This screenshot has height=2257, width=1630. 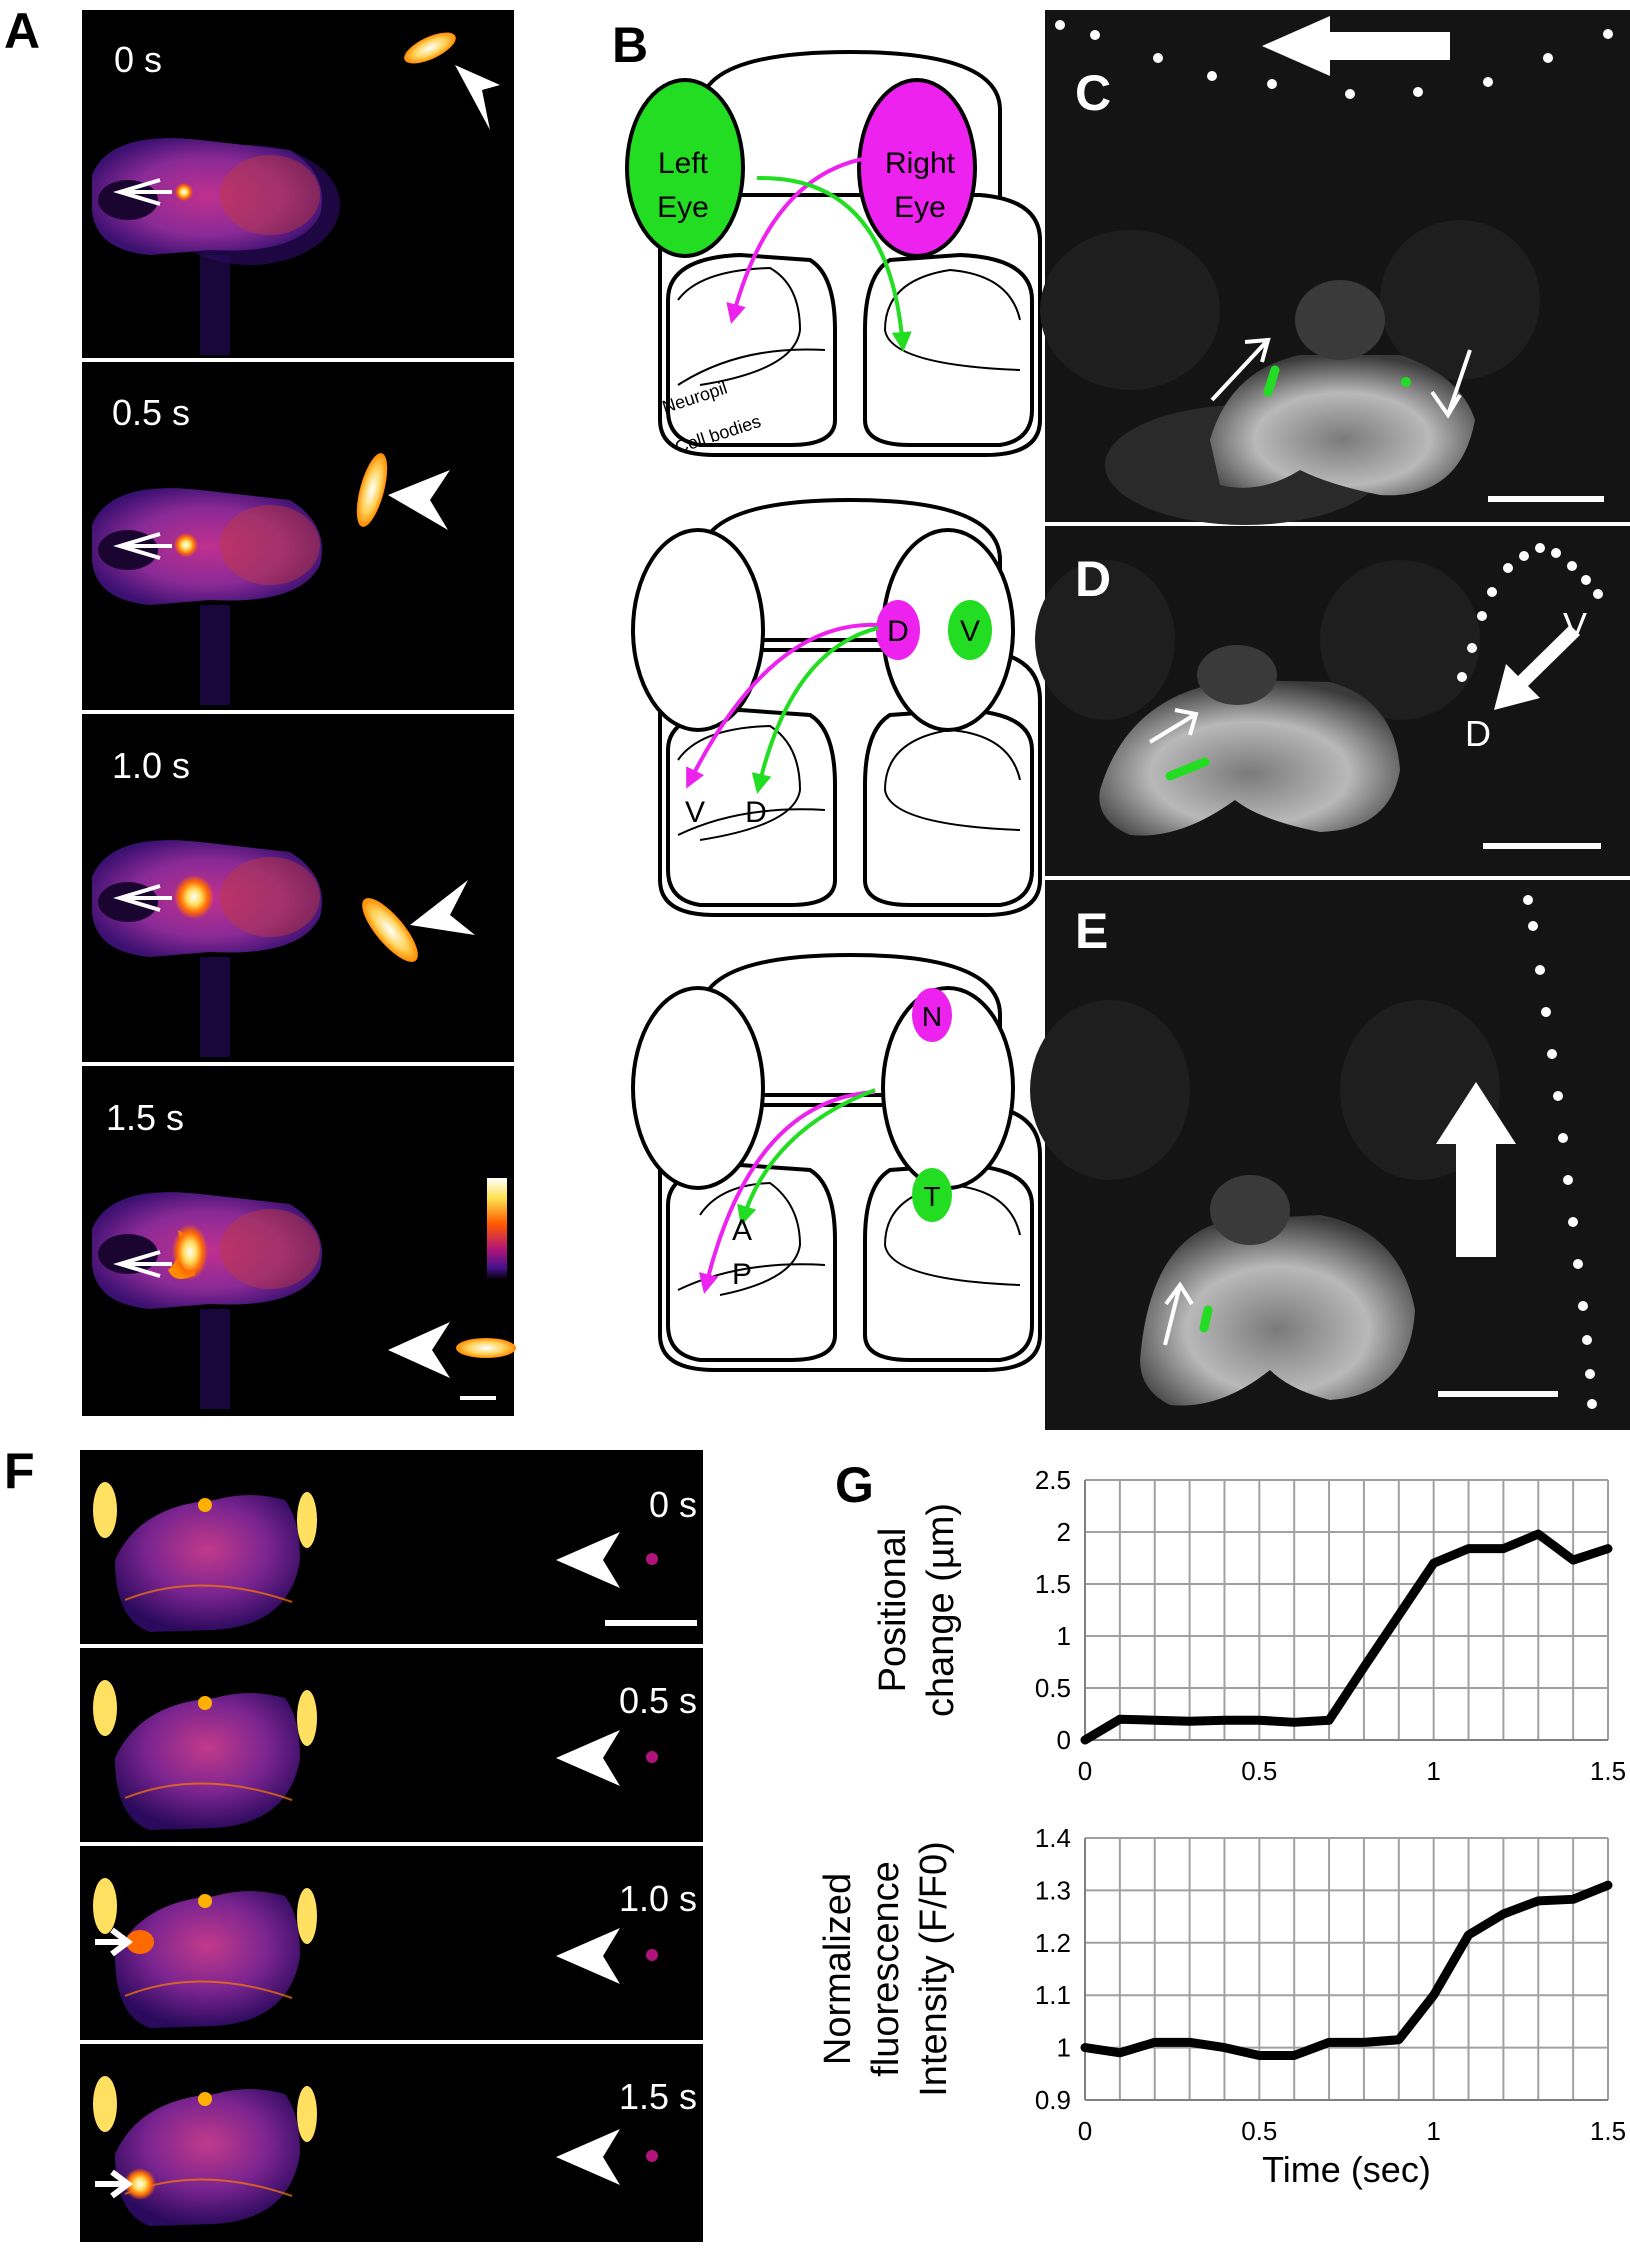 I want to click on panel-f-frame-0: 0 s, so click(x=391, y=1547).